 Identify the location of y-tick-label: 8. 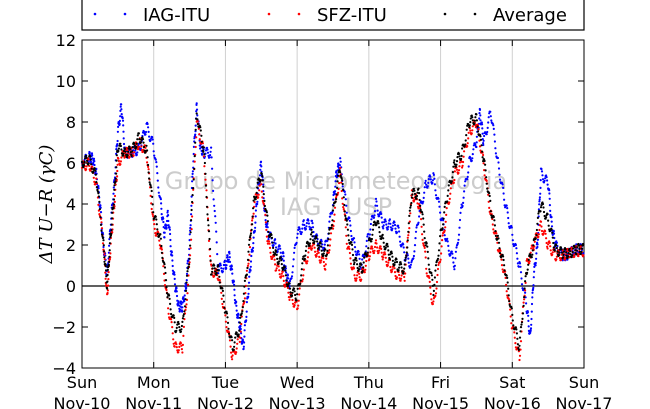
(71, 122).